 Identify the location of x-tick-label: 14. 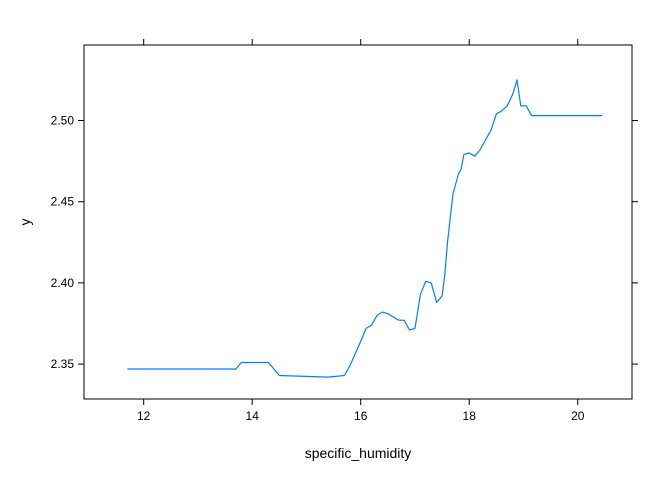
(253, 416).